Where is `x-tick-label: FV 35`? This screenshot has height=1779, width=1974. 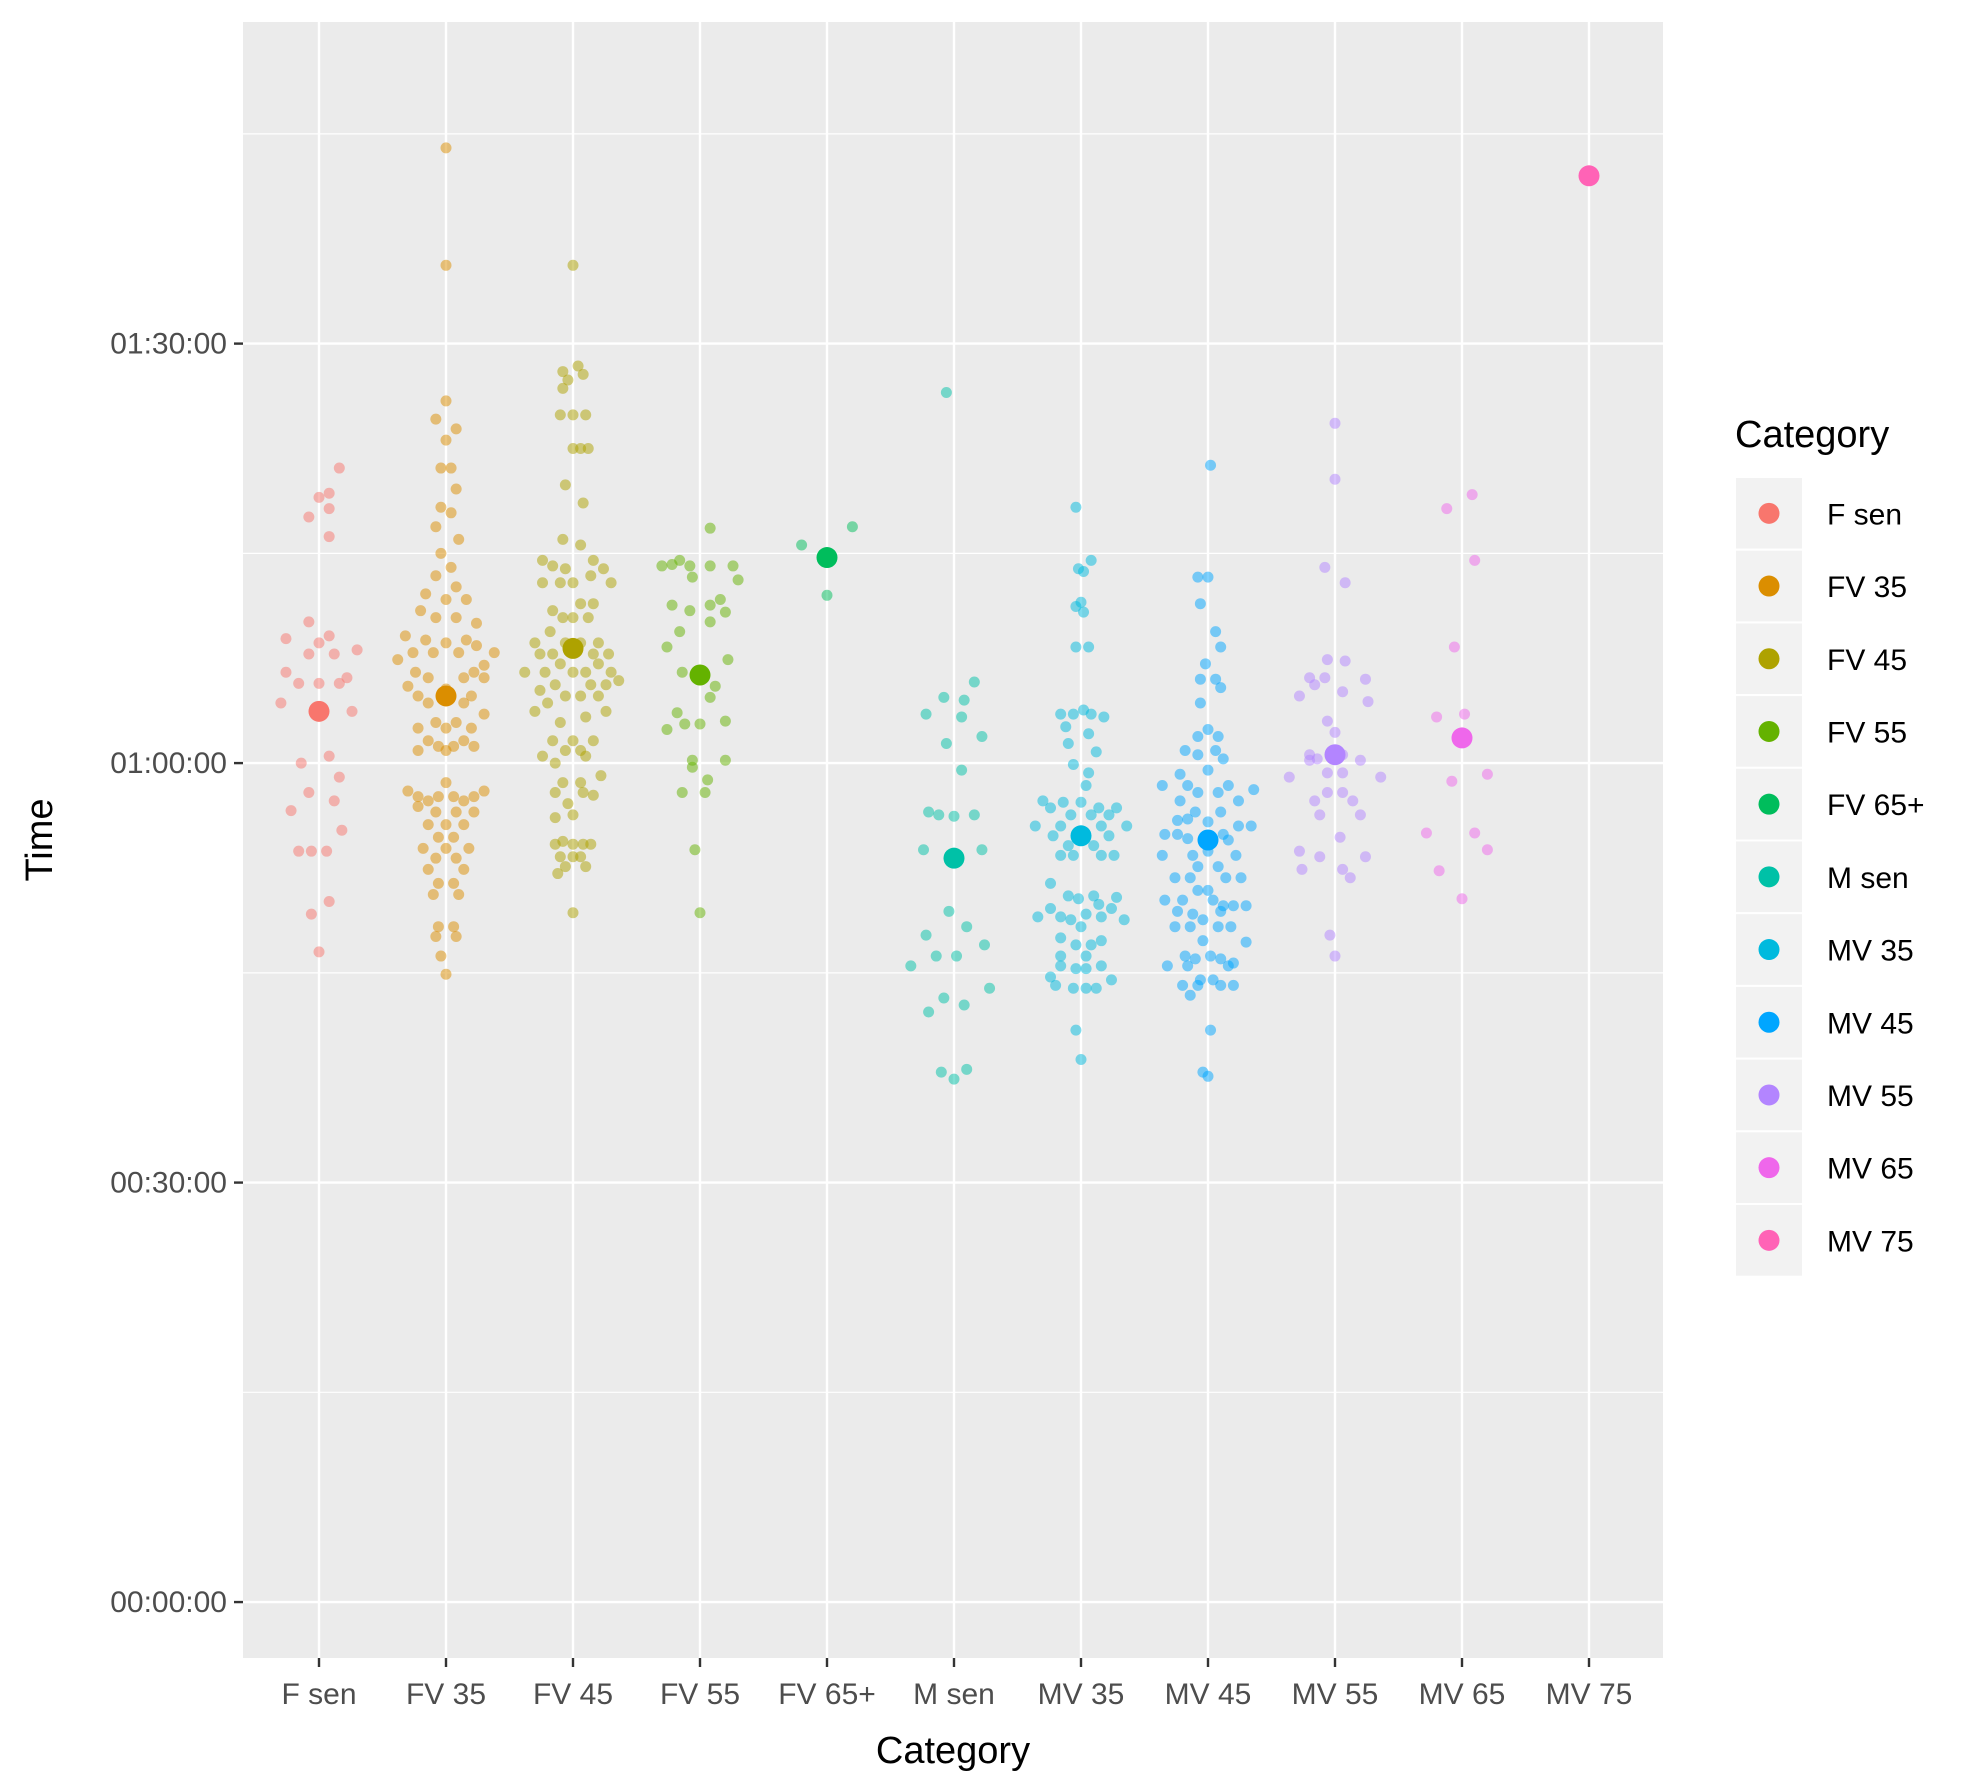
x-tick-label: FV 35 is located at coordinates (446, 1694).